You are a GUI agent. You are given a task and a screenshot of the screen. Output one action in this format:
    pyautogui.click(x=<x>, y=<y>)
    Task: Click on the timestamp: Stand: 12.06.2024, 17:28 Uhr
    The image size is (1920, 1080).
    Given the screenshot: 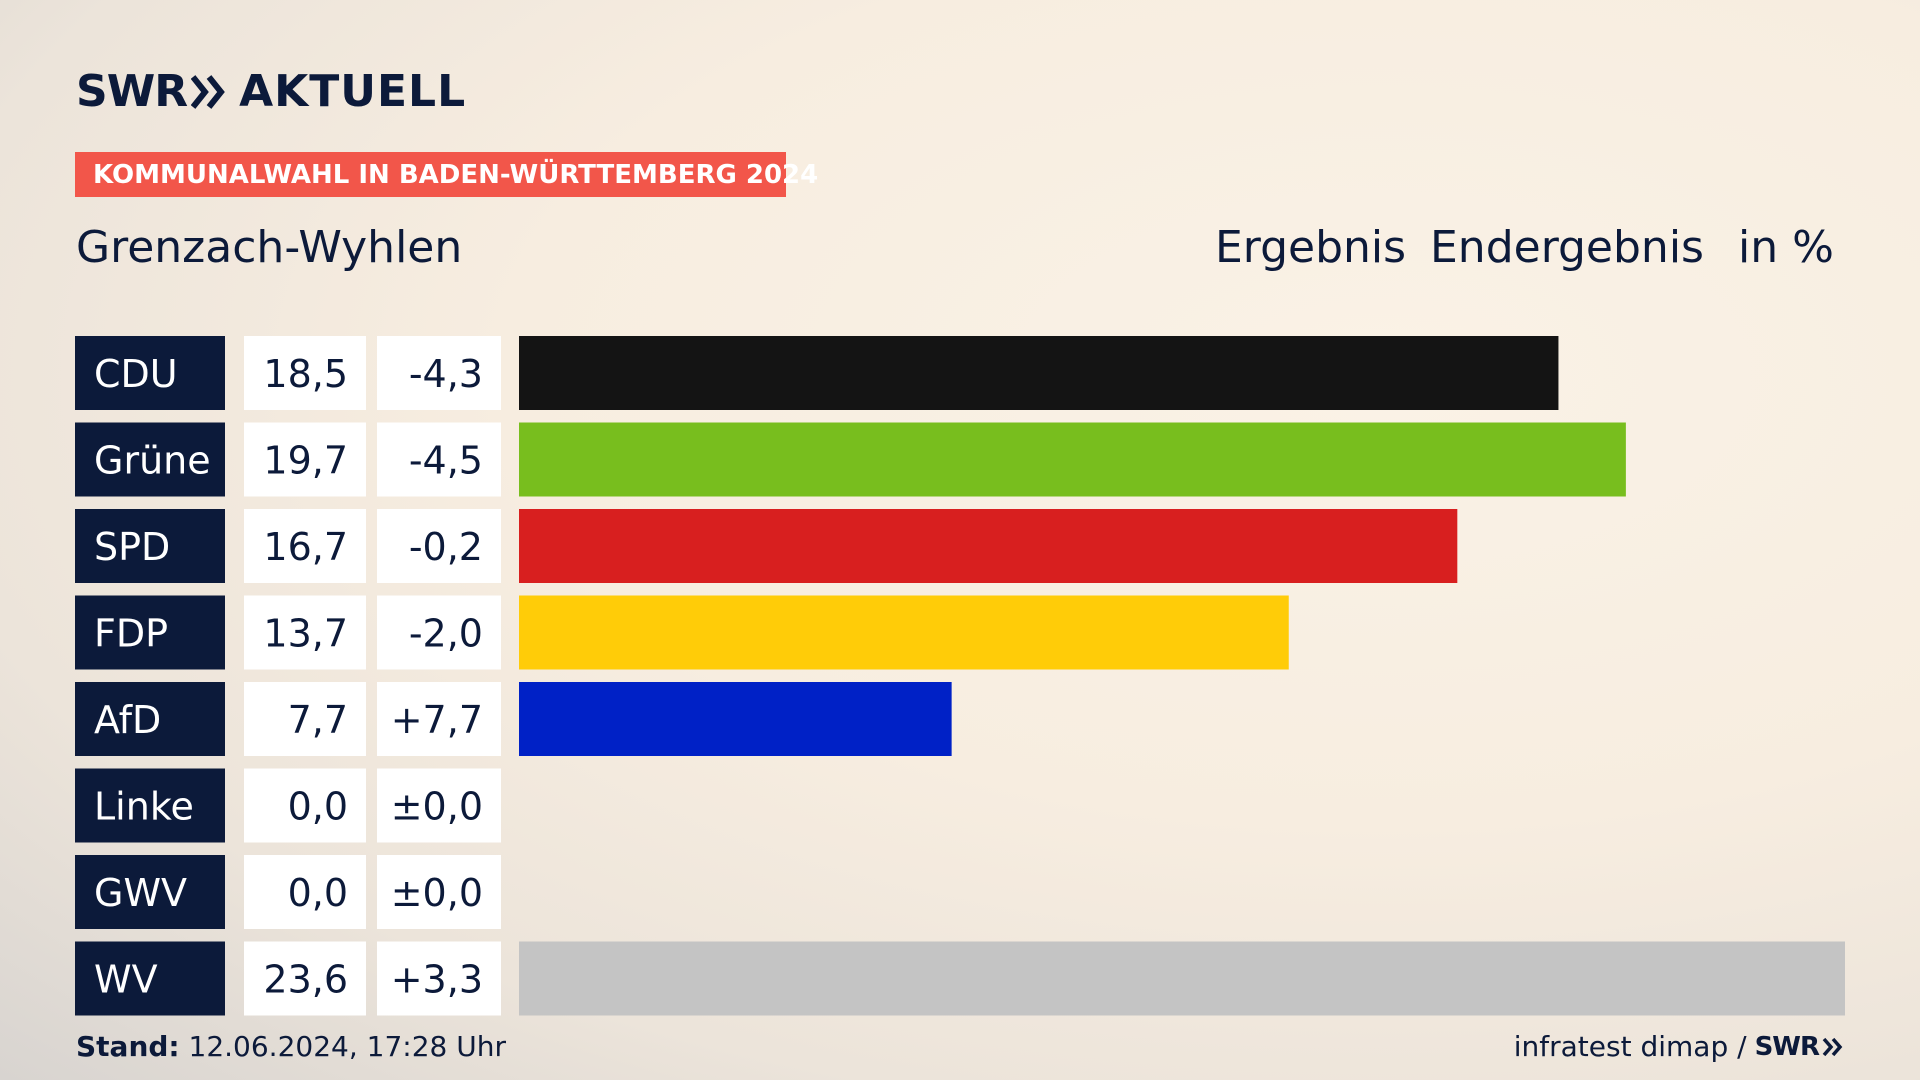 What is the action you would take?
    pyautogui.click(x=291, y=1047)
    